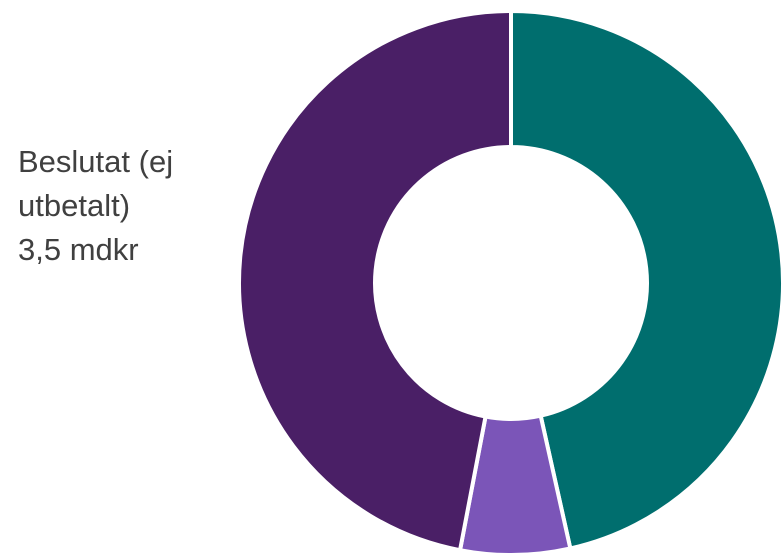 The width and height of the screenshot is (782, 560). What do you see at coordinates (74, 205) in the screenshot?
I see `slice-label-line-2: utbetalt)` at bounding box center [74, 205].